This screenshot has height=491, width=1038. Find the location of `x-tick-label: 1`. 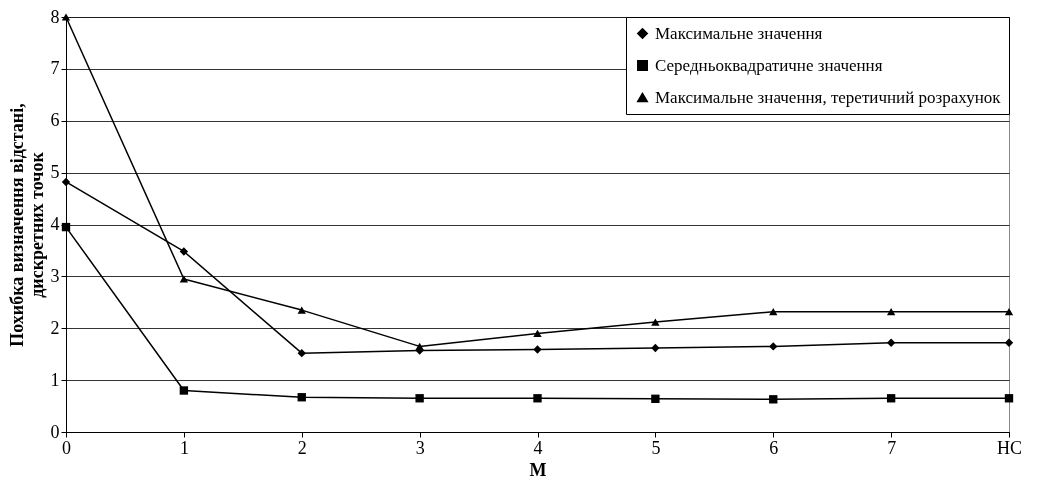

x-tick-label: 1 is located at coordinates (184, 447).